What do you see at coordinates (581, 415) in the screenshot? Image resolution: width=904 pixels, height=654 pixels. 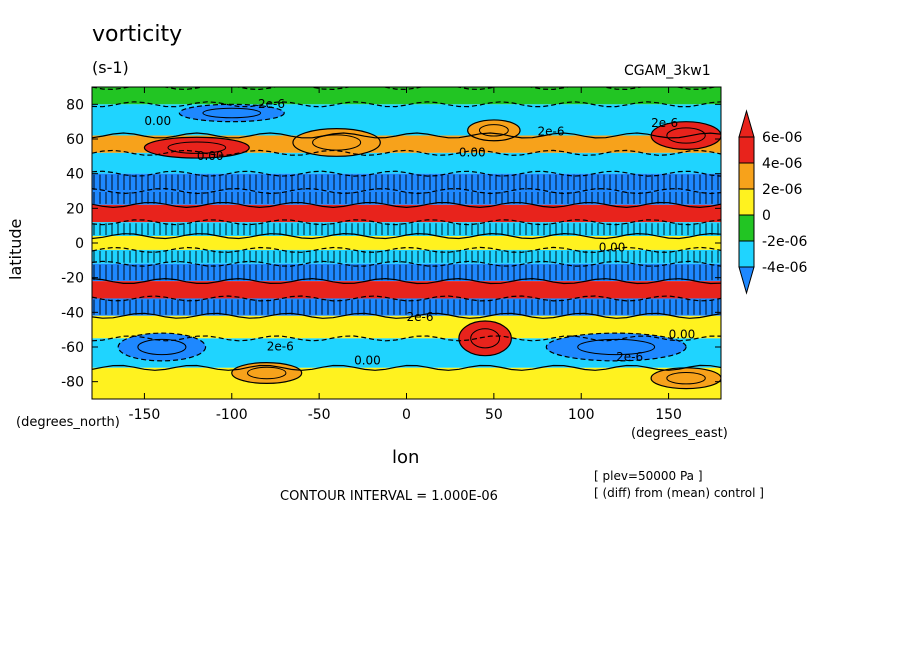 I see `x-tick-label: 100` at bounding box center [581, 415].